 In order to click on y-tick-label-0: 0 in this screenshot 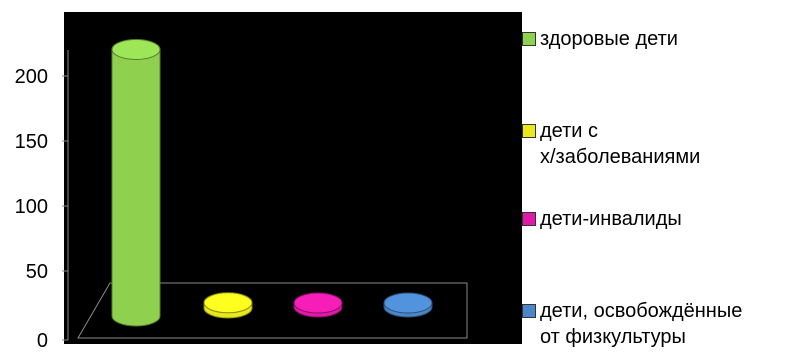, I will do `click(42, 341)`.